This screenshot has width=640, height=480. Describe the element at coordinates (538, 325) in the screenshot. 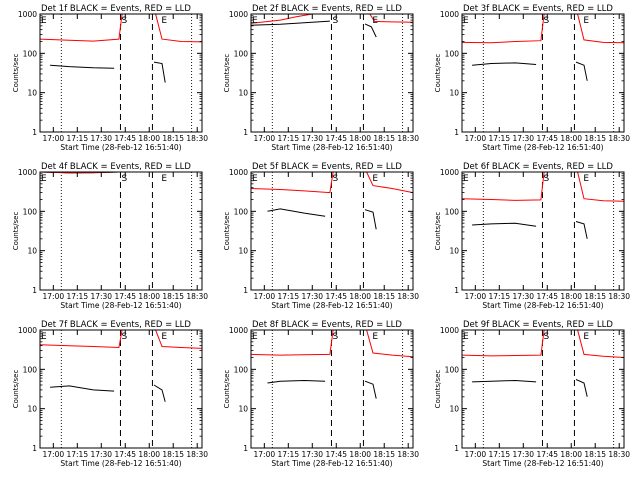

I see `panel-title: Det 9f BLACK = Events, RED = LLD` at that location.